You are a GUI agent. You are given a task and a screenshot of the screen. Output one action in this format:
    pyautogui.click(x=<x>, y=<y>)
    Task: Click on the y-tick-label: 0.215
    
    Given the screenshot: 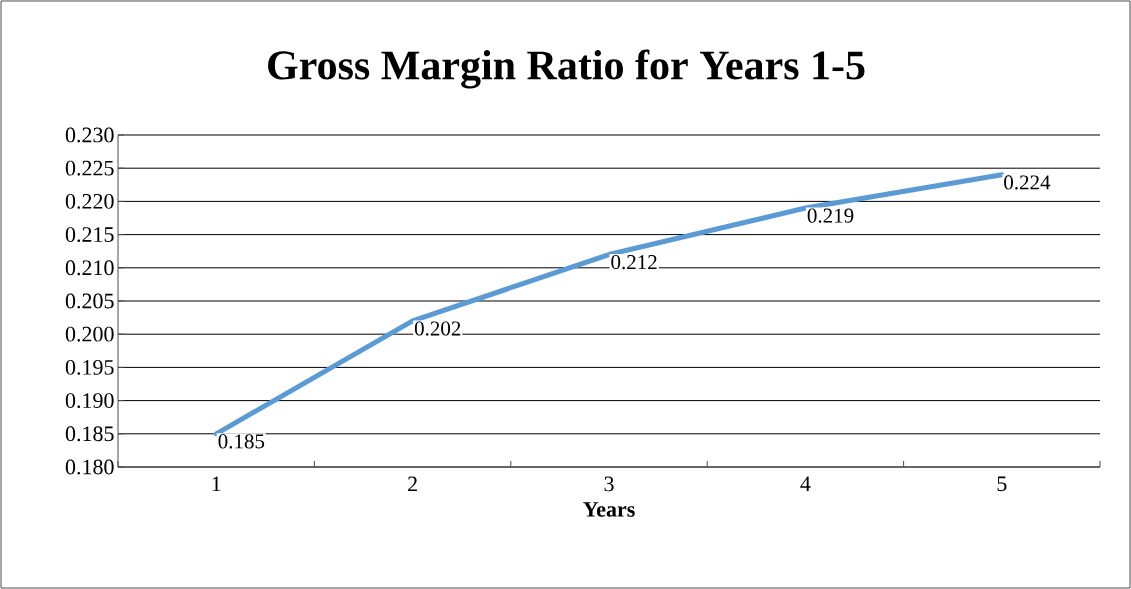 What is the action you would take?
    pyautogui.click(x=89, y=235)
    